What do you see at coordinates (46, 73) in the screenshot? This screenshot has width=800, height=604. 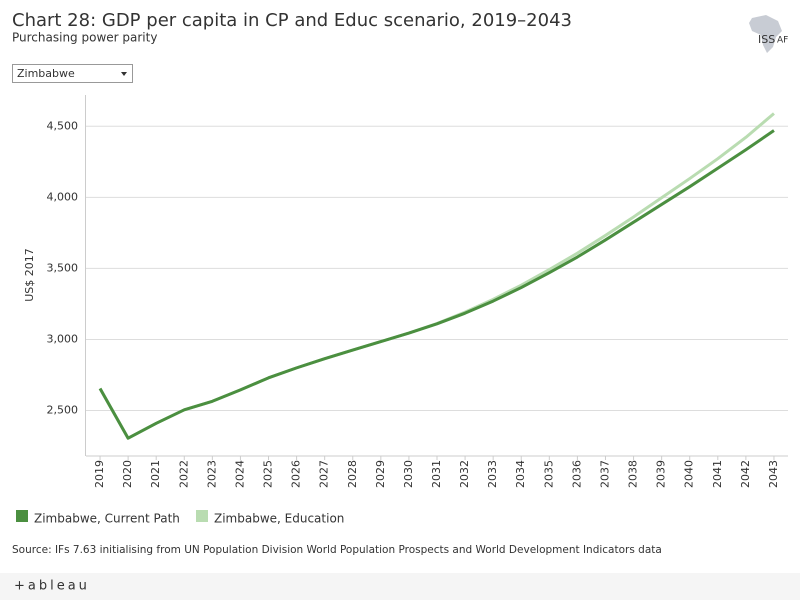 I see `dropdown-value: Zimbabwe` at bounding box center [46, 73].